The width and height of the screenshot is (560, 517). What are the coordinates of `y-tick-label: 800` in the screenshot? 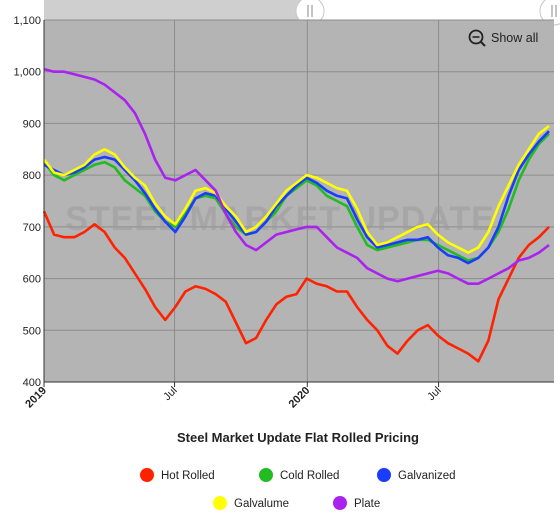 It's located at (32, 176).